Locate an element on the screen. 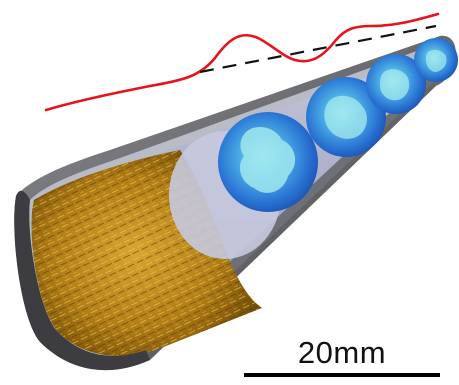 Image resolution: width=459 pixels, height=385 pixels. tube-front-rim is located at coordinates (82, 280).